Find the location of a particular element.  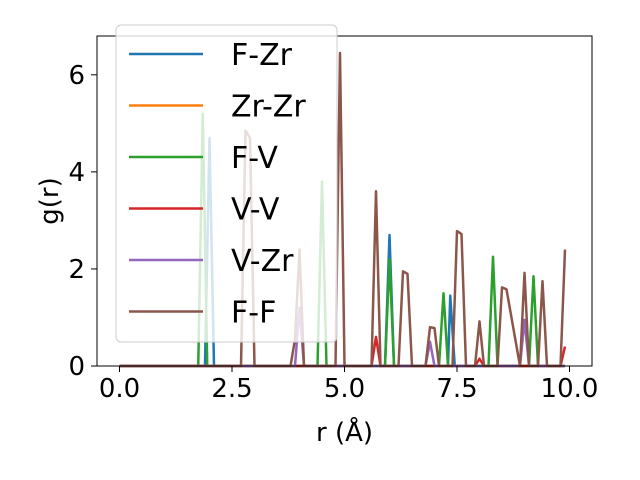

legend-label-5: V-Zr is located at coordinates (262, 261).